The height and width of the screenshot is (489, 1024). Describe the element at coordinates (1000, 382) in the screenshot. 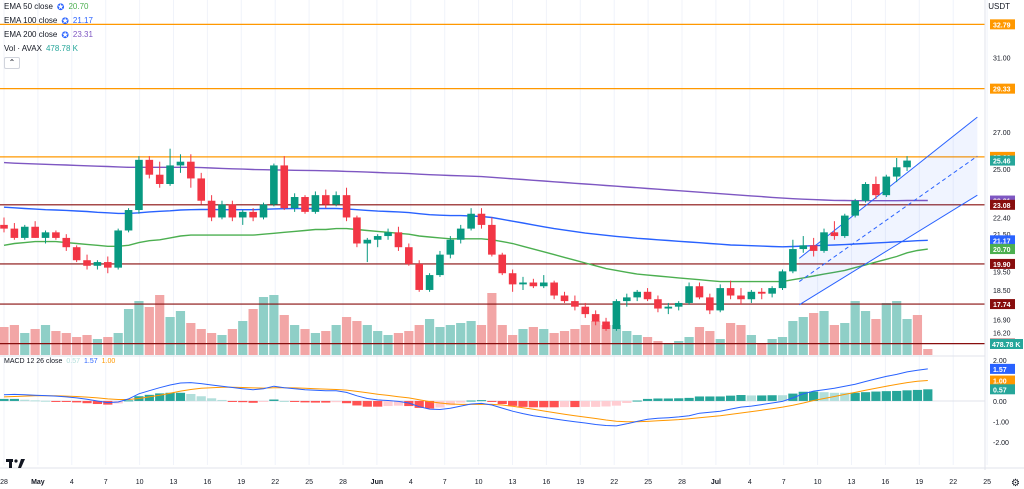

I see `macd-badge-label: 1.00` at that location.